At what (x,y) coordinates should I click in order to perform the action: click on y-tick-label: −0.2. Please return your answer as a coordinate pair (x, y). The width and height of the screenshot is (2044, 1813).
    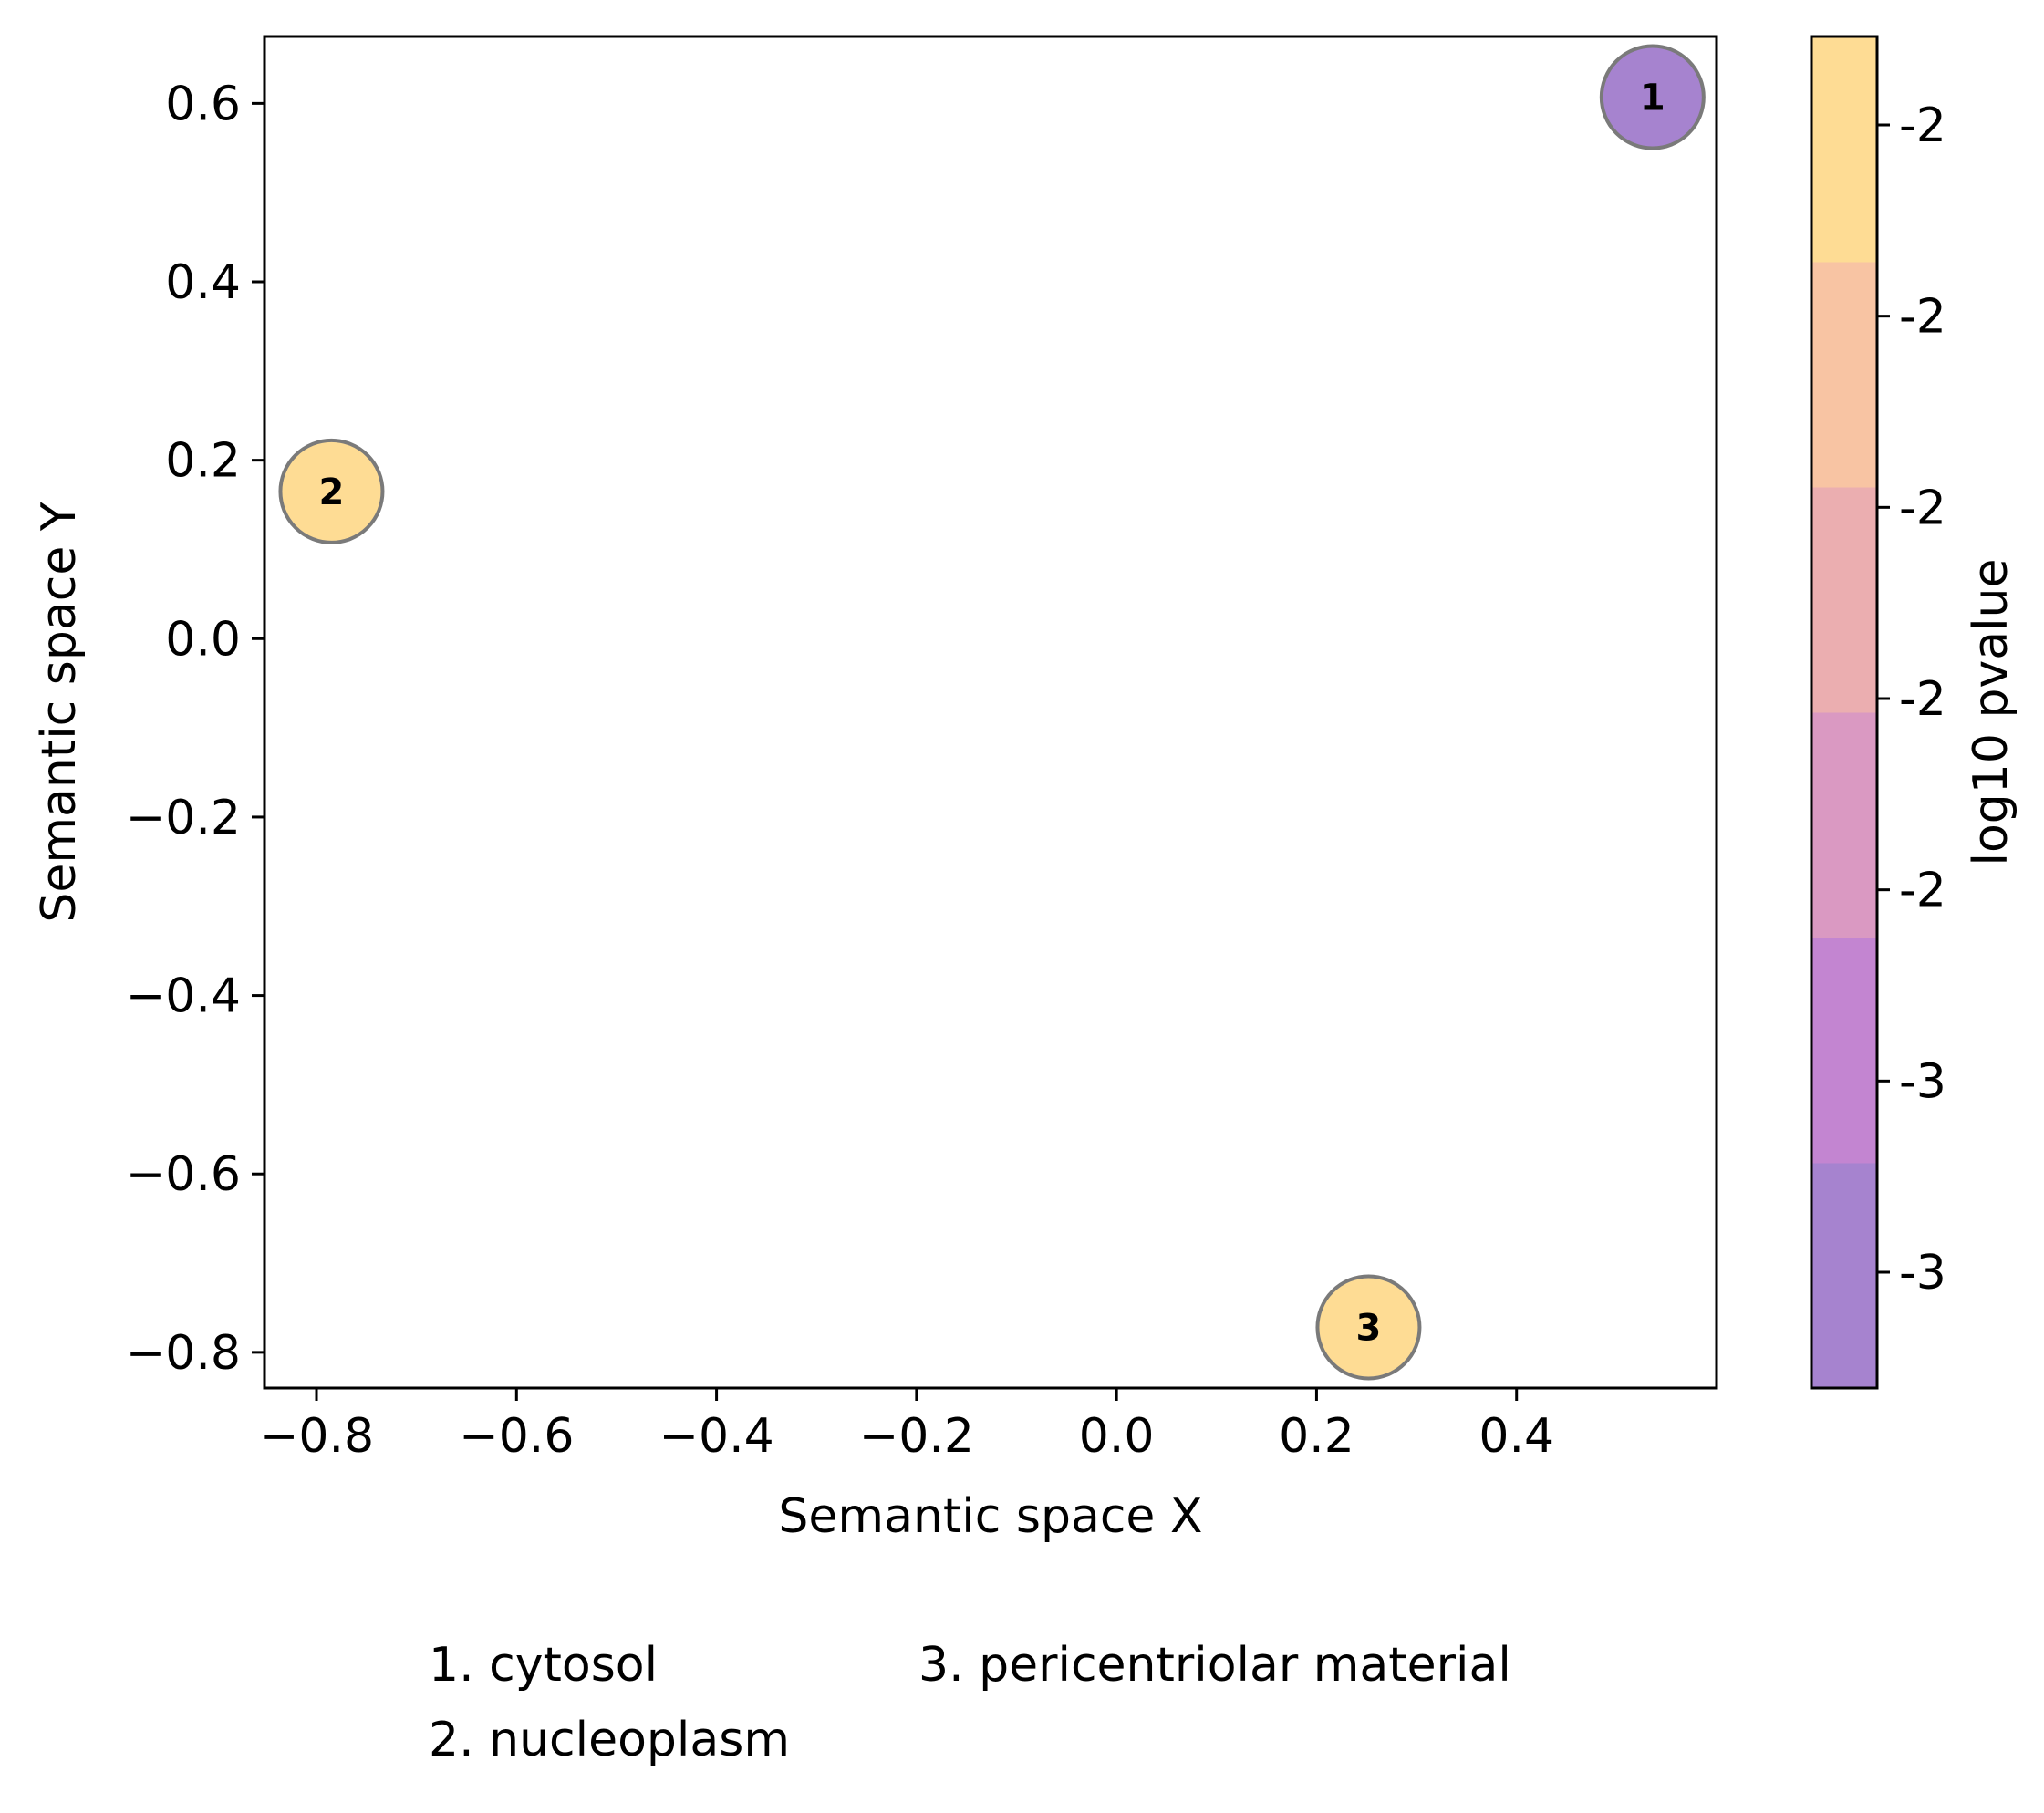
    Looking at the image, I should click on (183, 818).